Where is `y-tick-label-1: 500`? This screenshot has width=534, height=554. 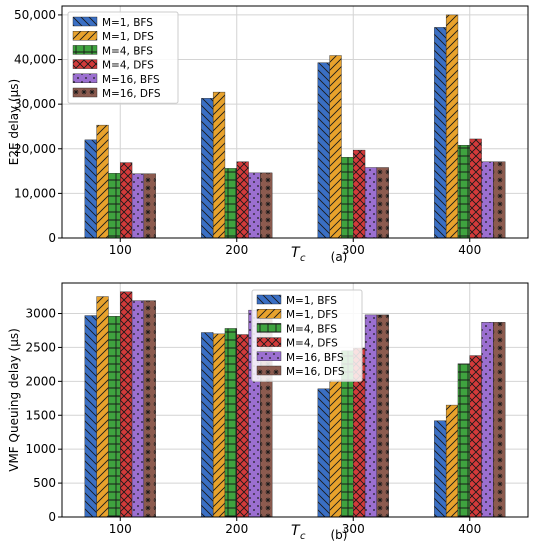
y-tick-label-1: 500 is located at coordinates (44, 483).